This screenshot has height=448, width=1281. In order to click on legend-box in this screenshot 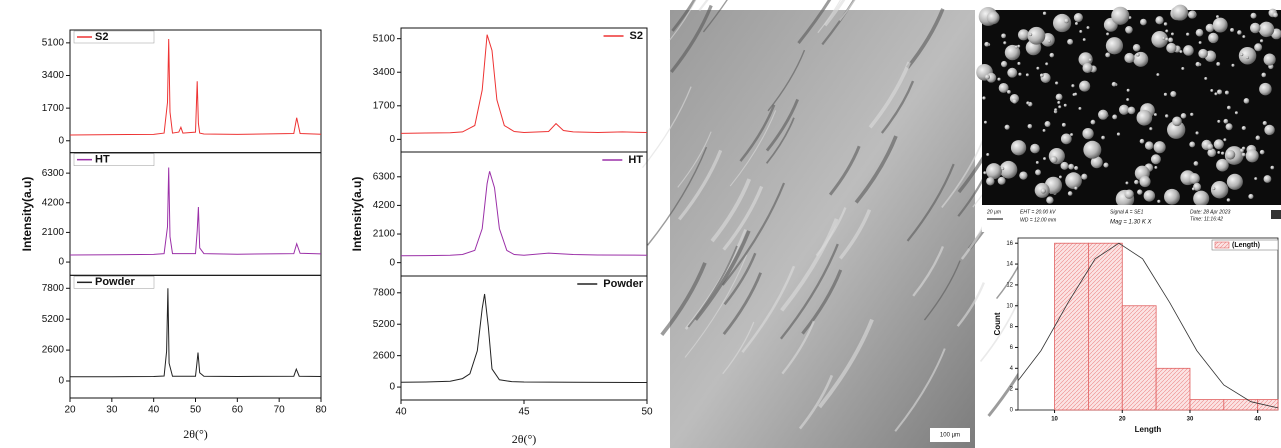, I will do `click(114, 37)`.